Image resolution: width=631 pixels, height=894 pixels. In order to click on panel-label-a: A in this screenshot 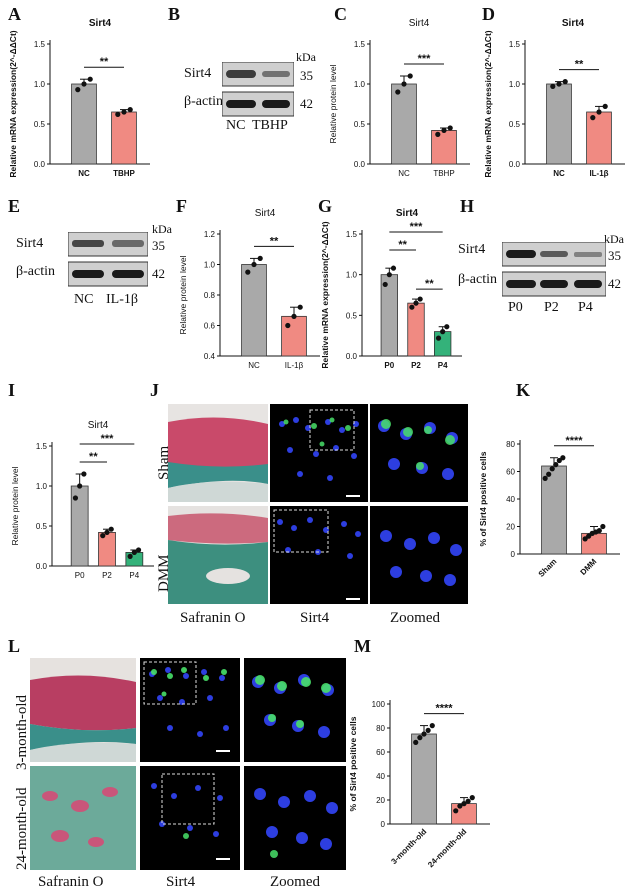, I will do `click(14, 14)`.